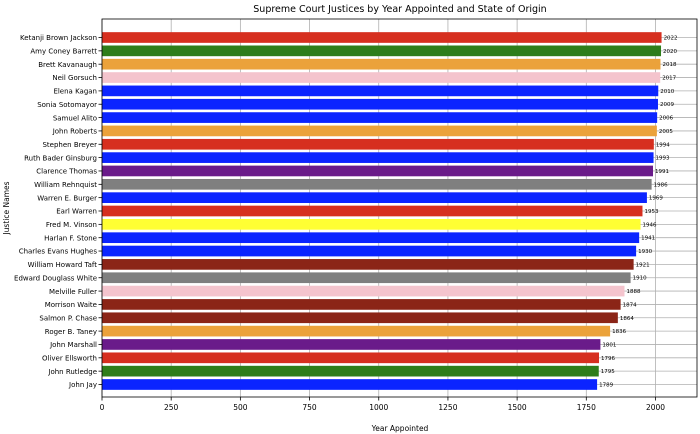 The width and height of the screenshot is (700, 434). I want to click on y-tick-label: Amy Coney Barrett, so click(63, 52).